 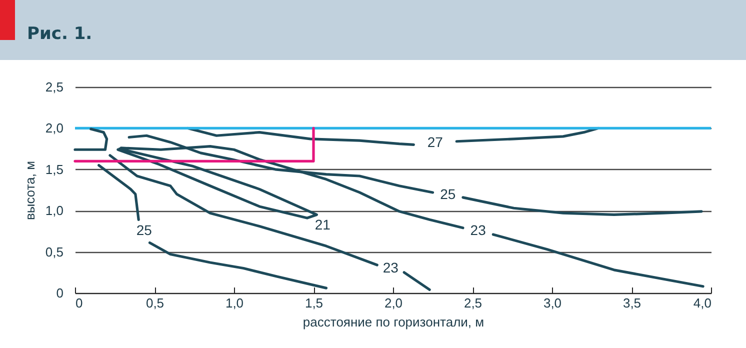 I want to click on chart-title: Рис. 1., so click(x=59, y=34).